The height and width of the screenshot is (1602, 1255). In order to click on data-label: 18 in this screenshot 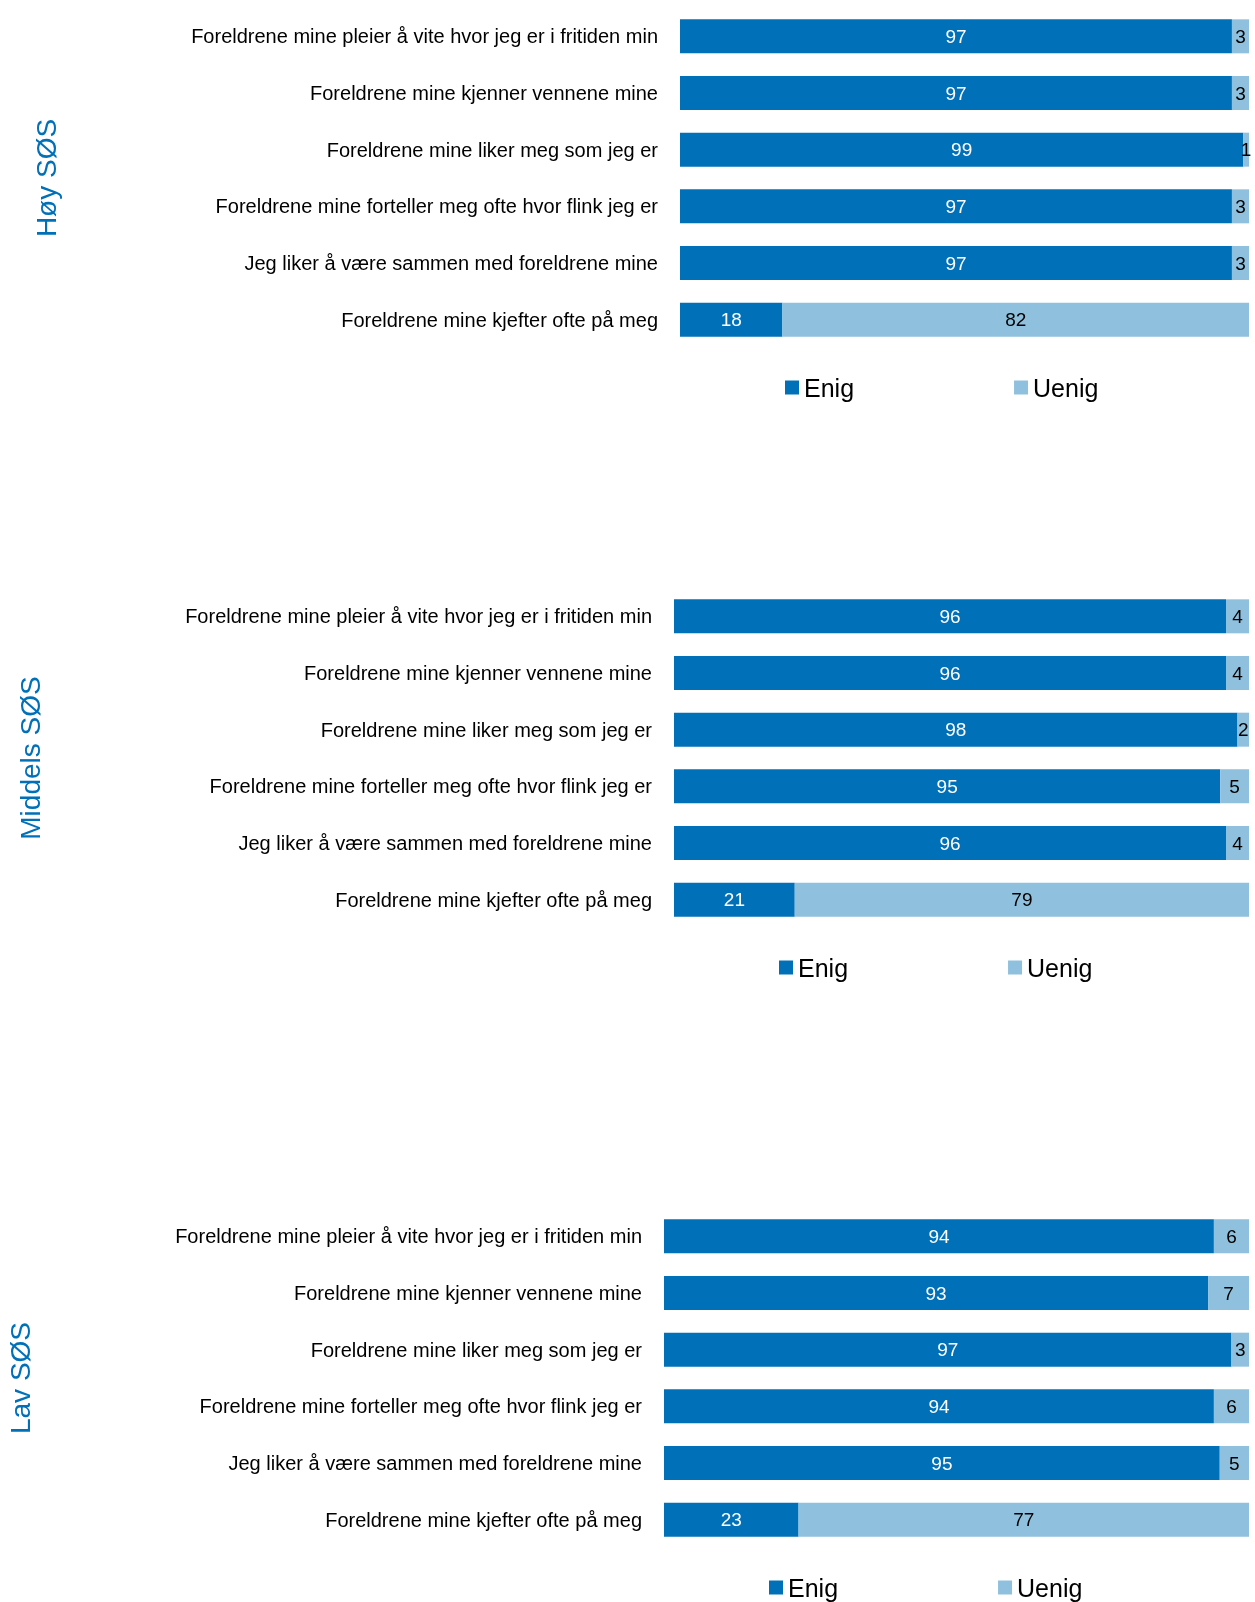, I will do `click(731, 320)`.